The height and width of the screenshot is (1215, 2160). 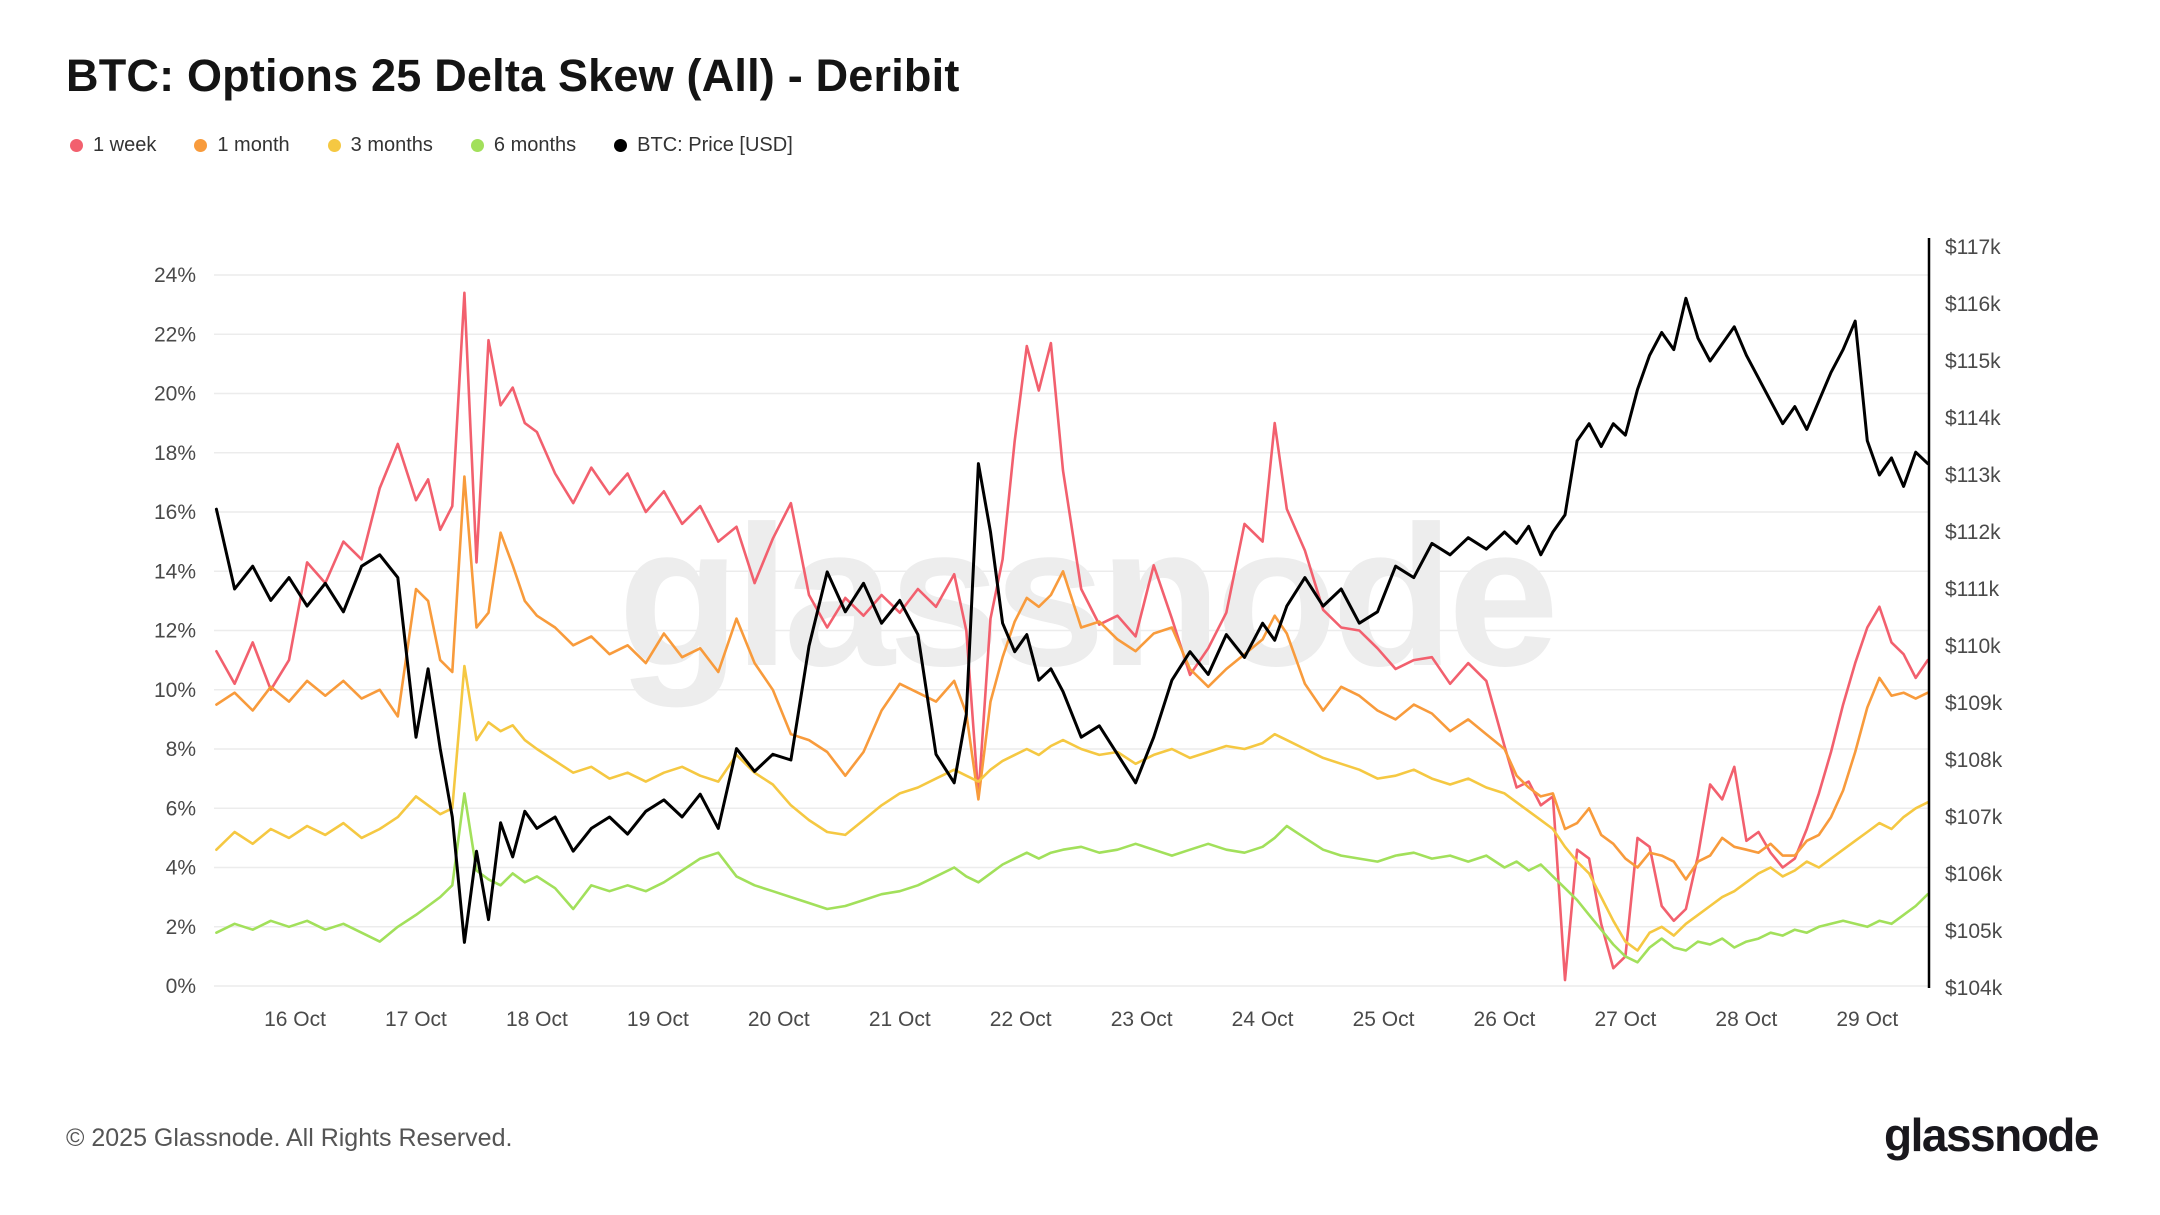 What do you see at coordinates (181, 986) in the screenshot?
I see `left-axis-tick-label: 0%` at bounding box center [181, 986].